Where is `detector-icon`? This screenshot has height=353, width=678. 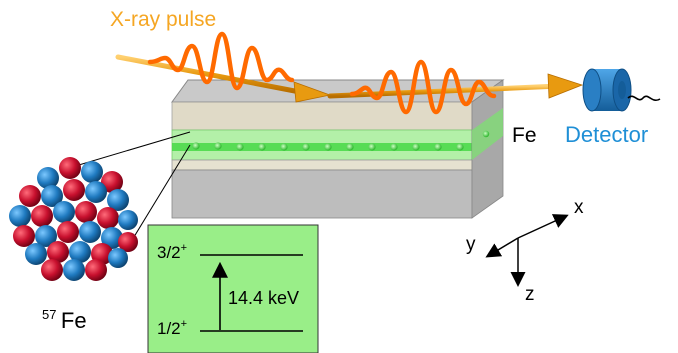
detector-icon is located at coordinates (621, 90).